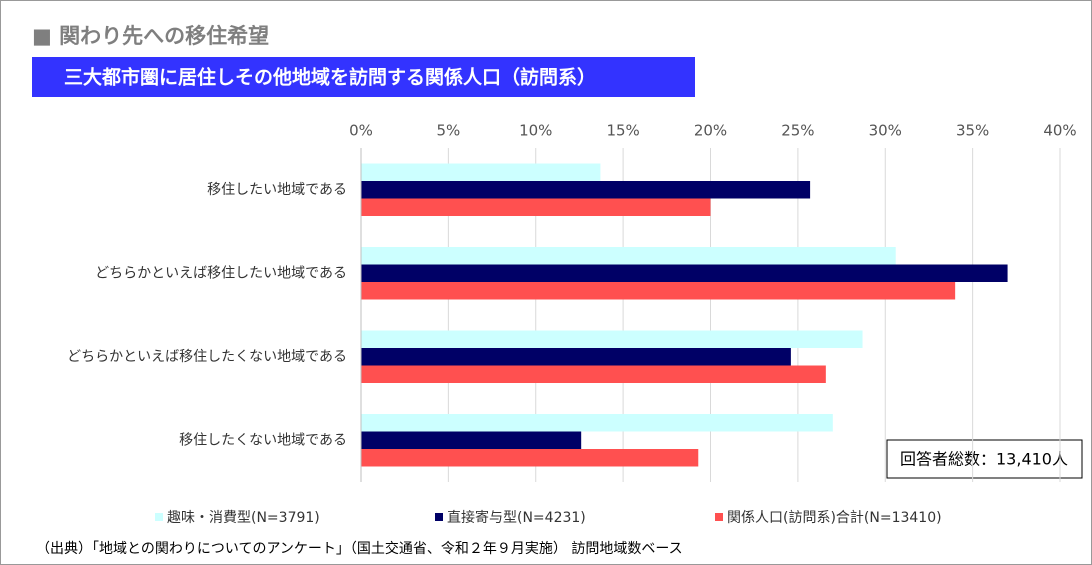  Describe the element at coordinates (263, 440) in the screenshot. I see `y-tick-label: 移住したくない地域である` at that location.